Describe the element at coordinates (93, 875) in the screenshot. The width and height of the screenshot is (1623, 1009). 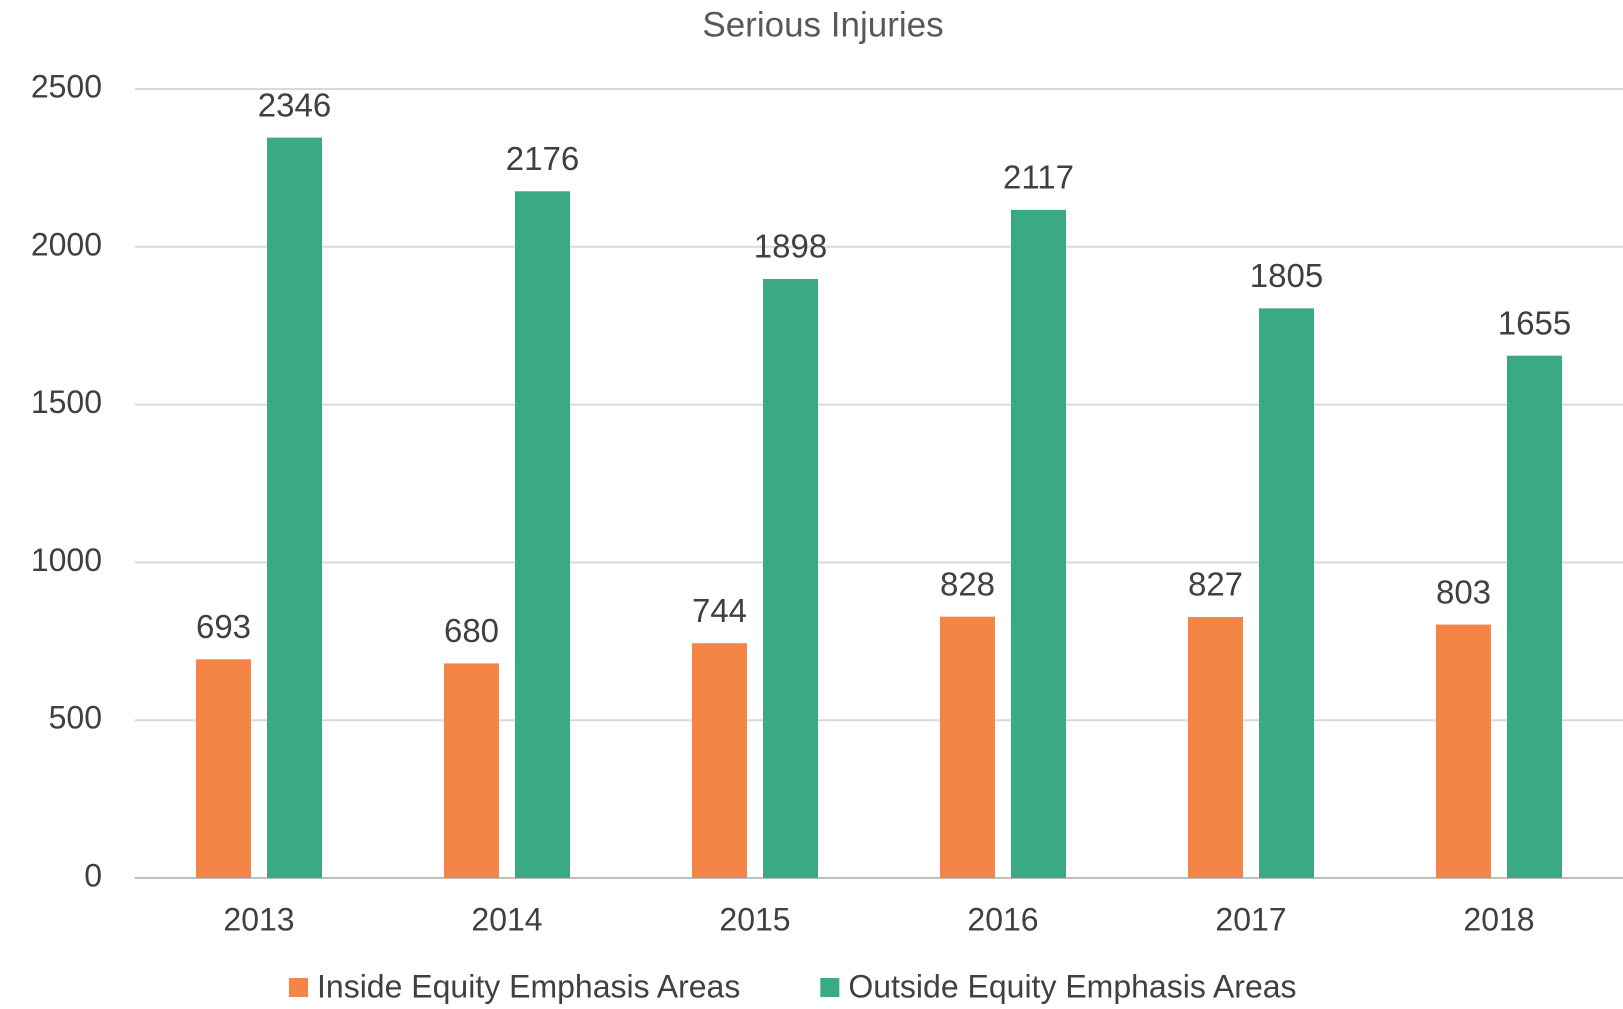
I see `y-tick-label: 0` at that location.